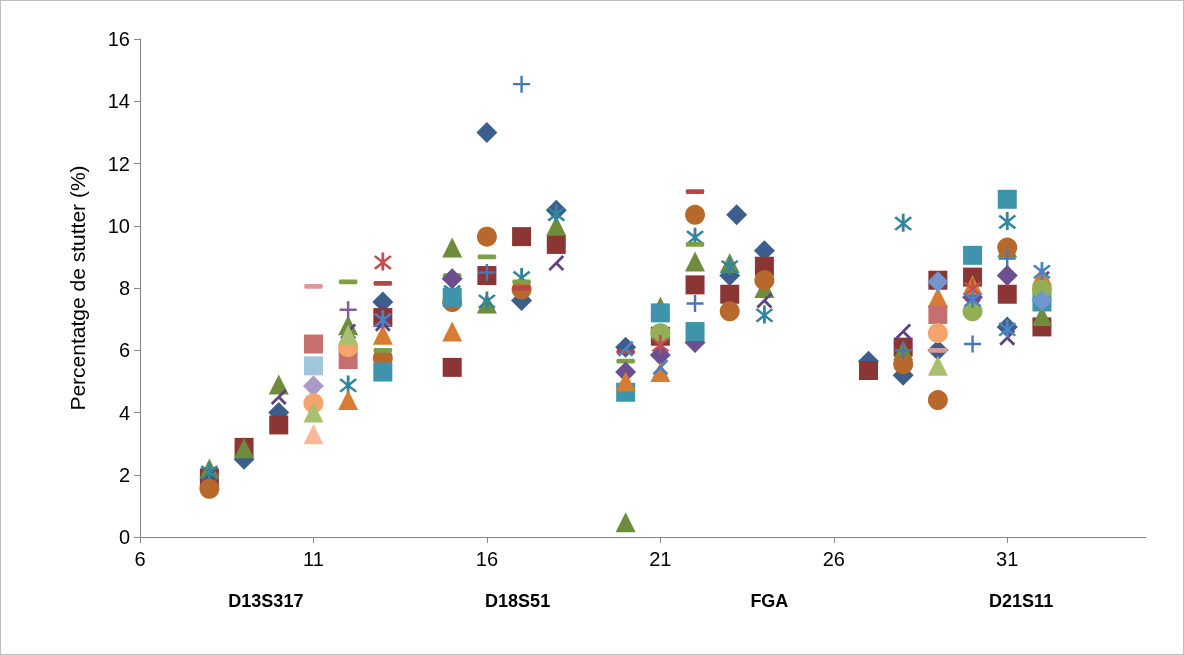  What do you see at coordinates (313, 559) in the screenshot?
I see `x-tick-label: 11` at bounding box center [313, 559].